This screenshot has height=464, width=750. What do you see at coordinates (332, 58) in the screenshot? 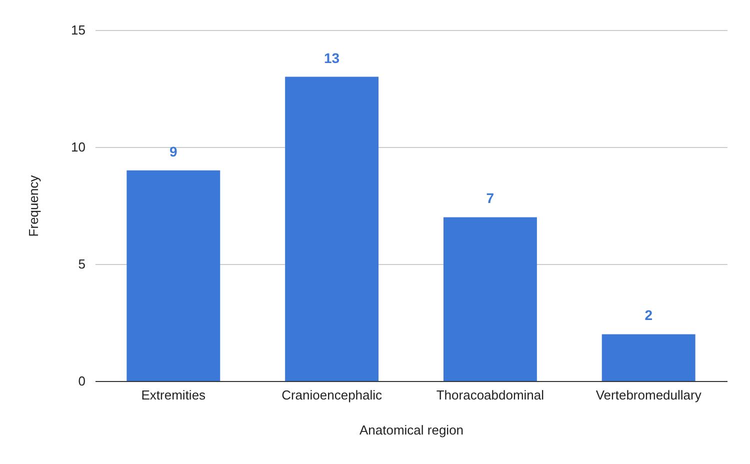
I see `data-label: 13` at bounding box center [332, 58].